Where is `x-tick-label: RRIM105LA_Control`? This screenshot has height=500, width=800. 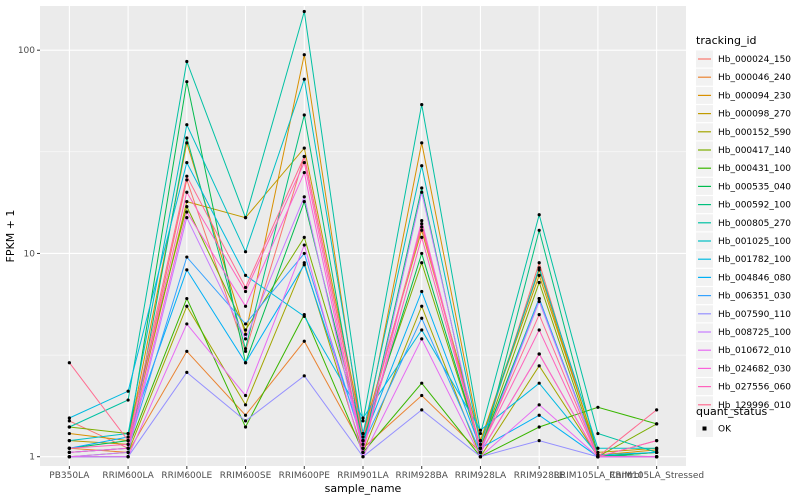 x-tick-label: RRIM105LA_Control is located at coordinates (598, 476).